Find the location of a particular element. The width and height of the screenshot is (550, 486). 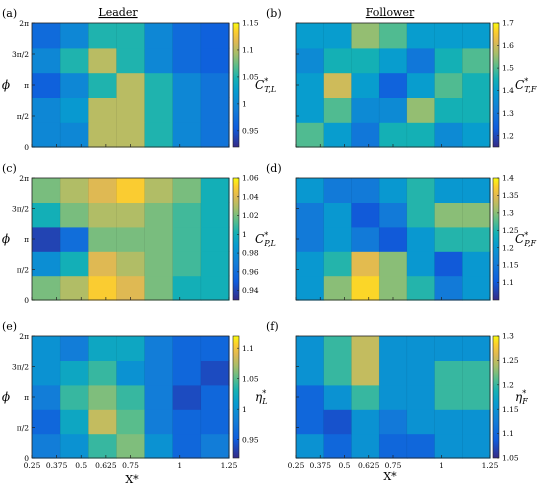

colorbar-tick-label: 0.94 is located at coordinates (250, 290).